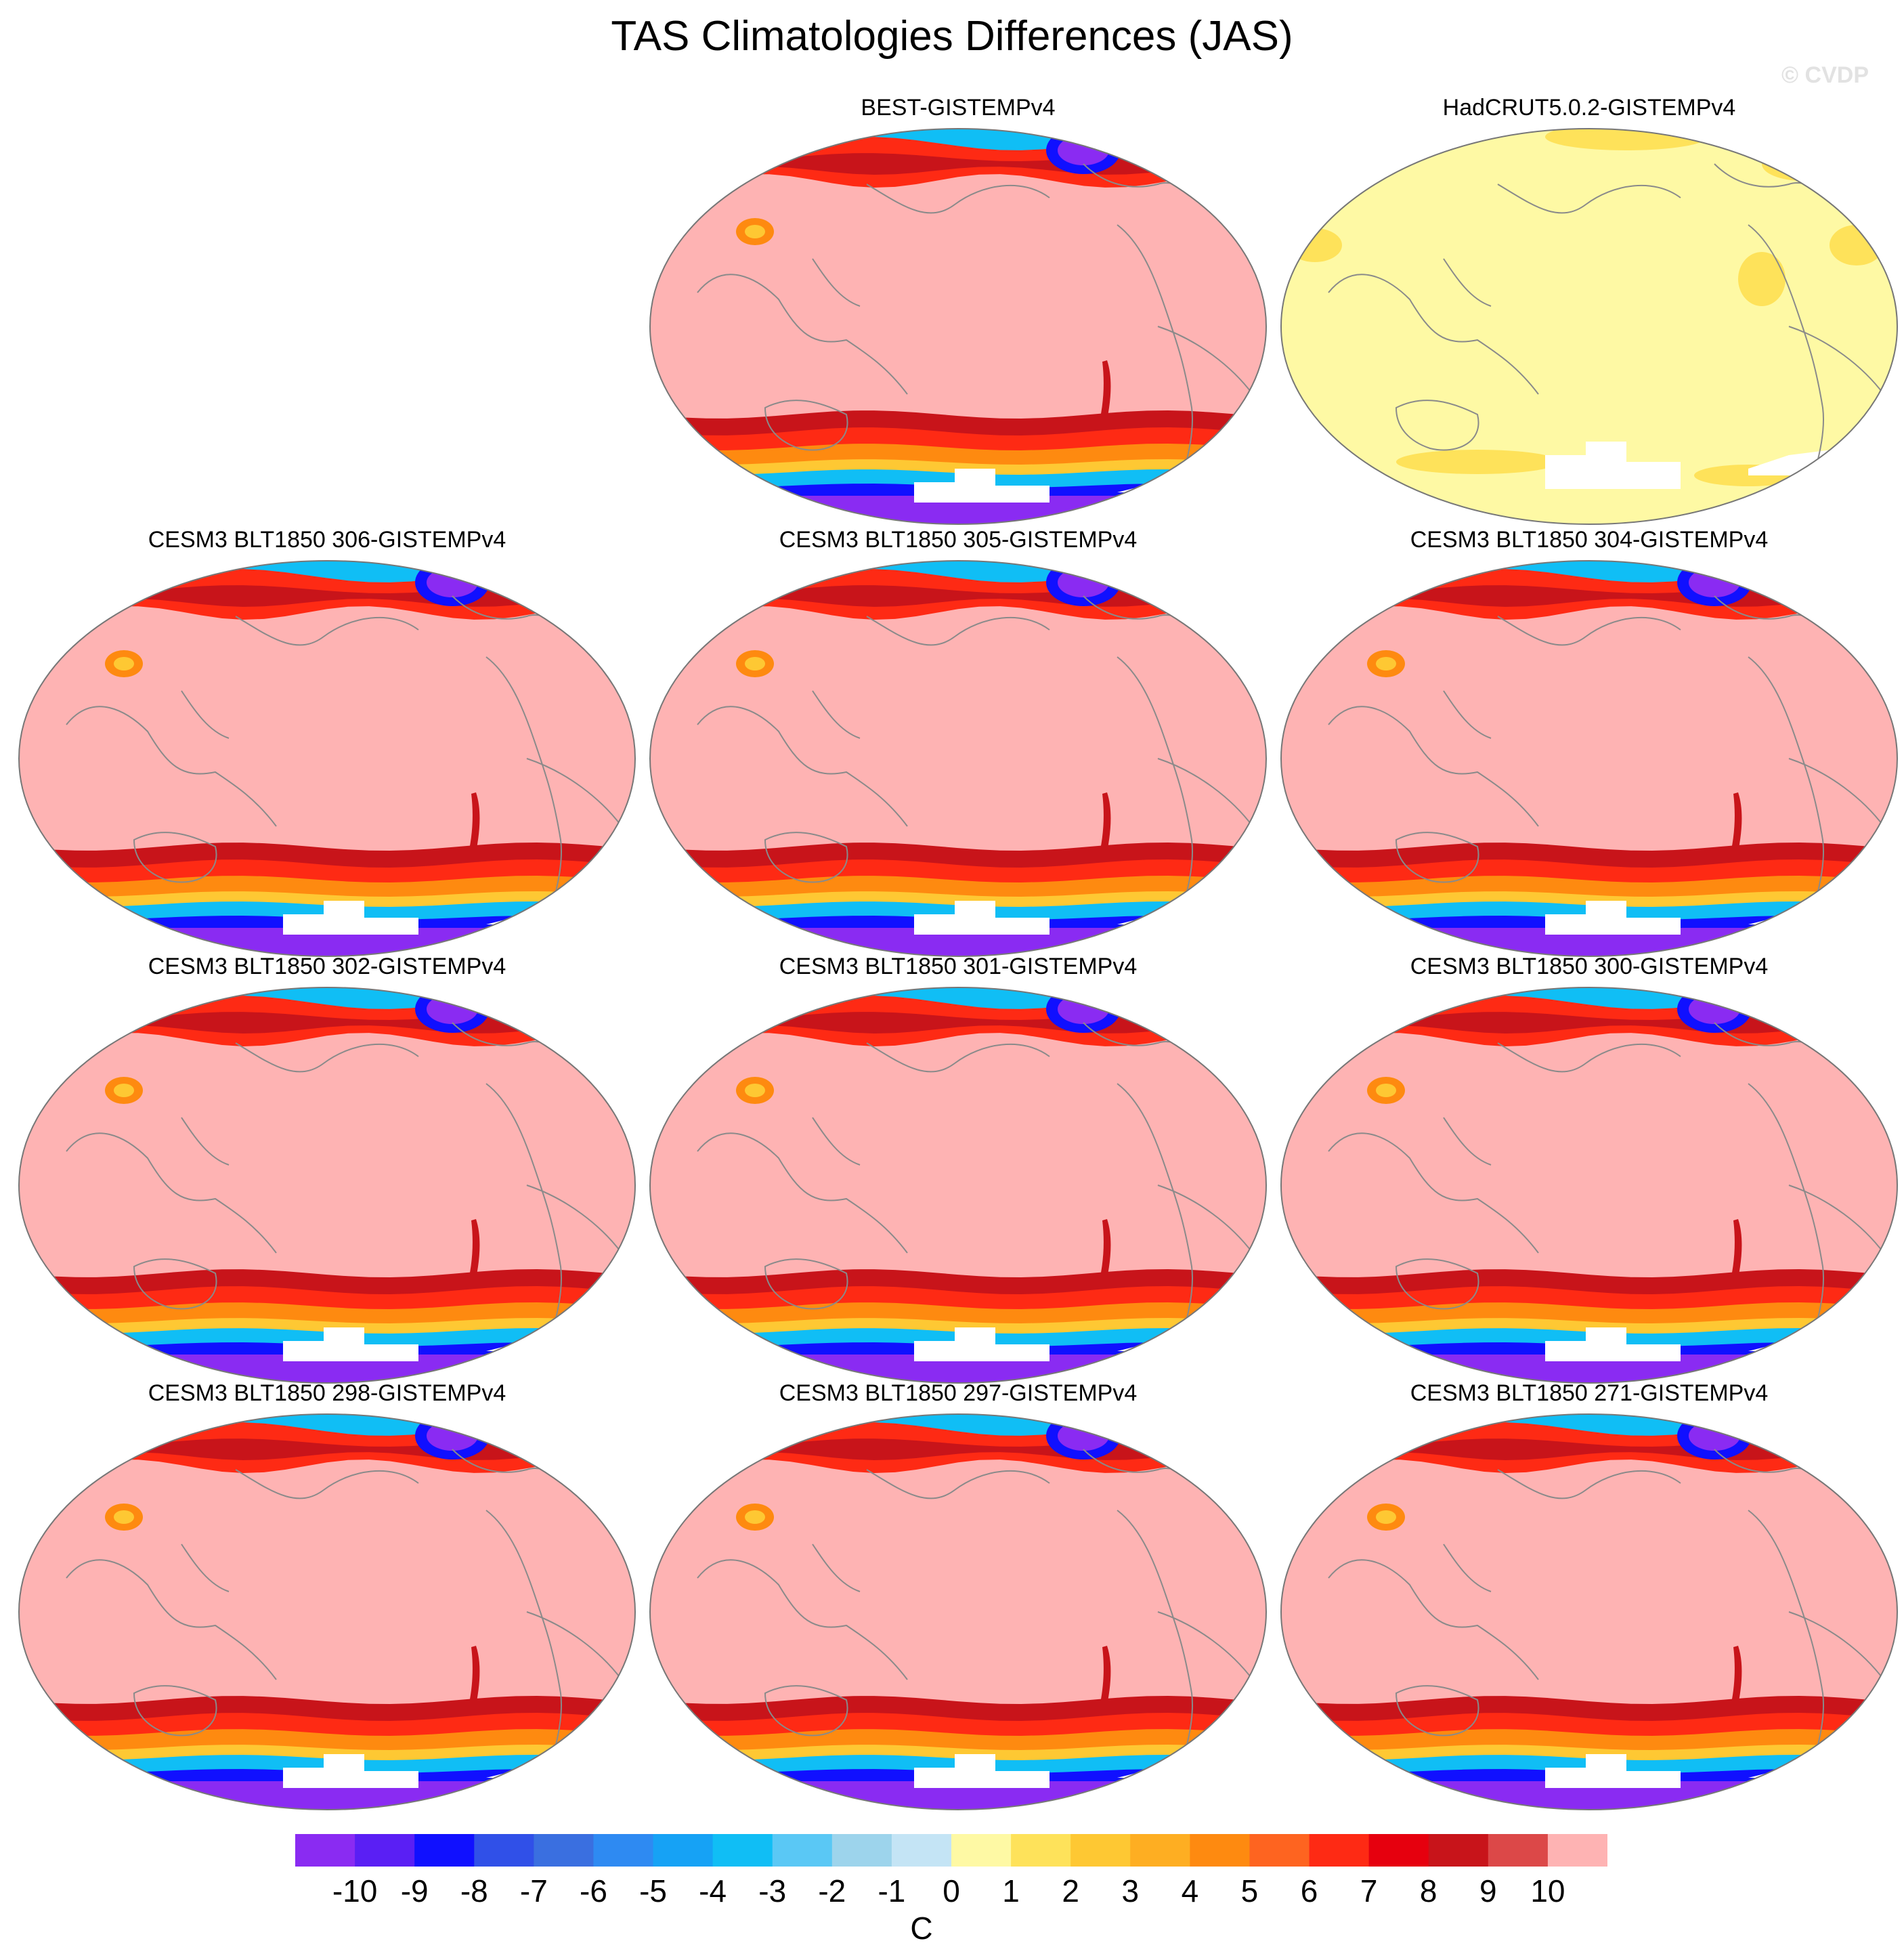 This screenshot has height=1960, width=1904. I want to click on colorbar-tick-label: 4, so click(1190, 1891).